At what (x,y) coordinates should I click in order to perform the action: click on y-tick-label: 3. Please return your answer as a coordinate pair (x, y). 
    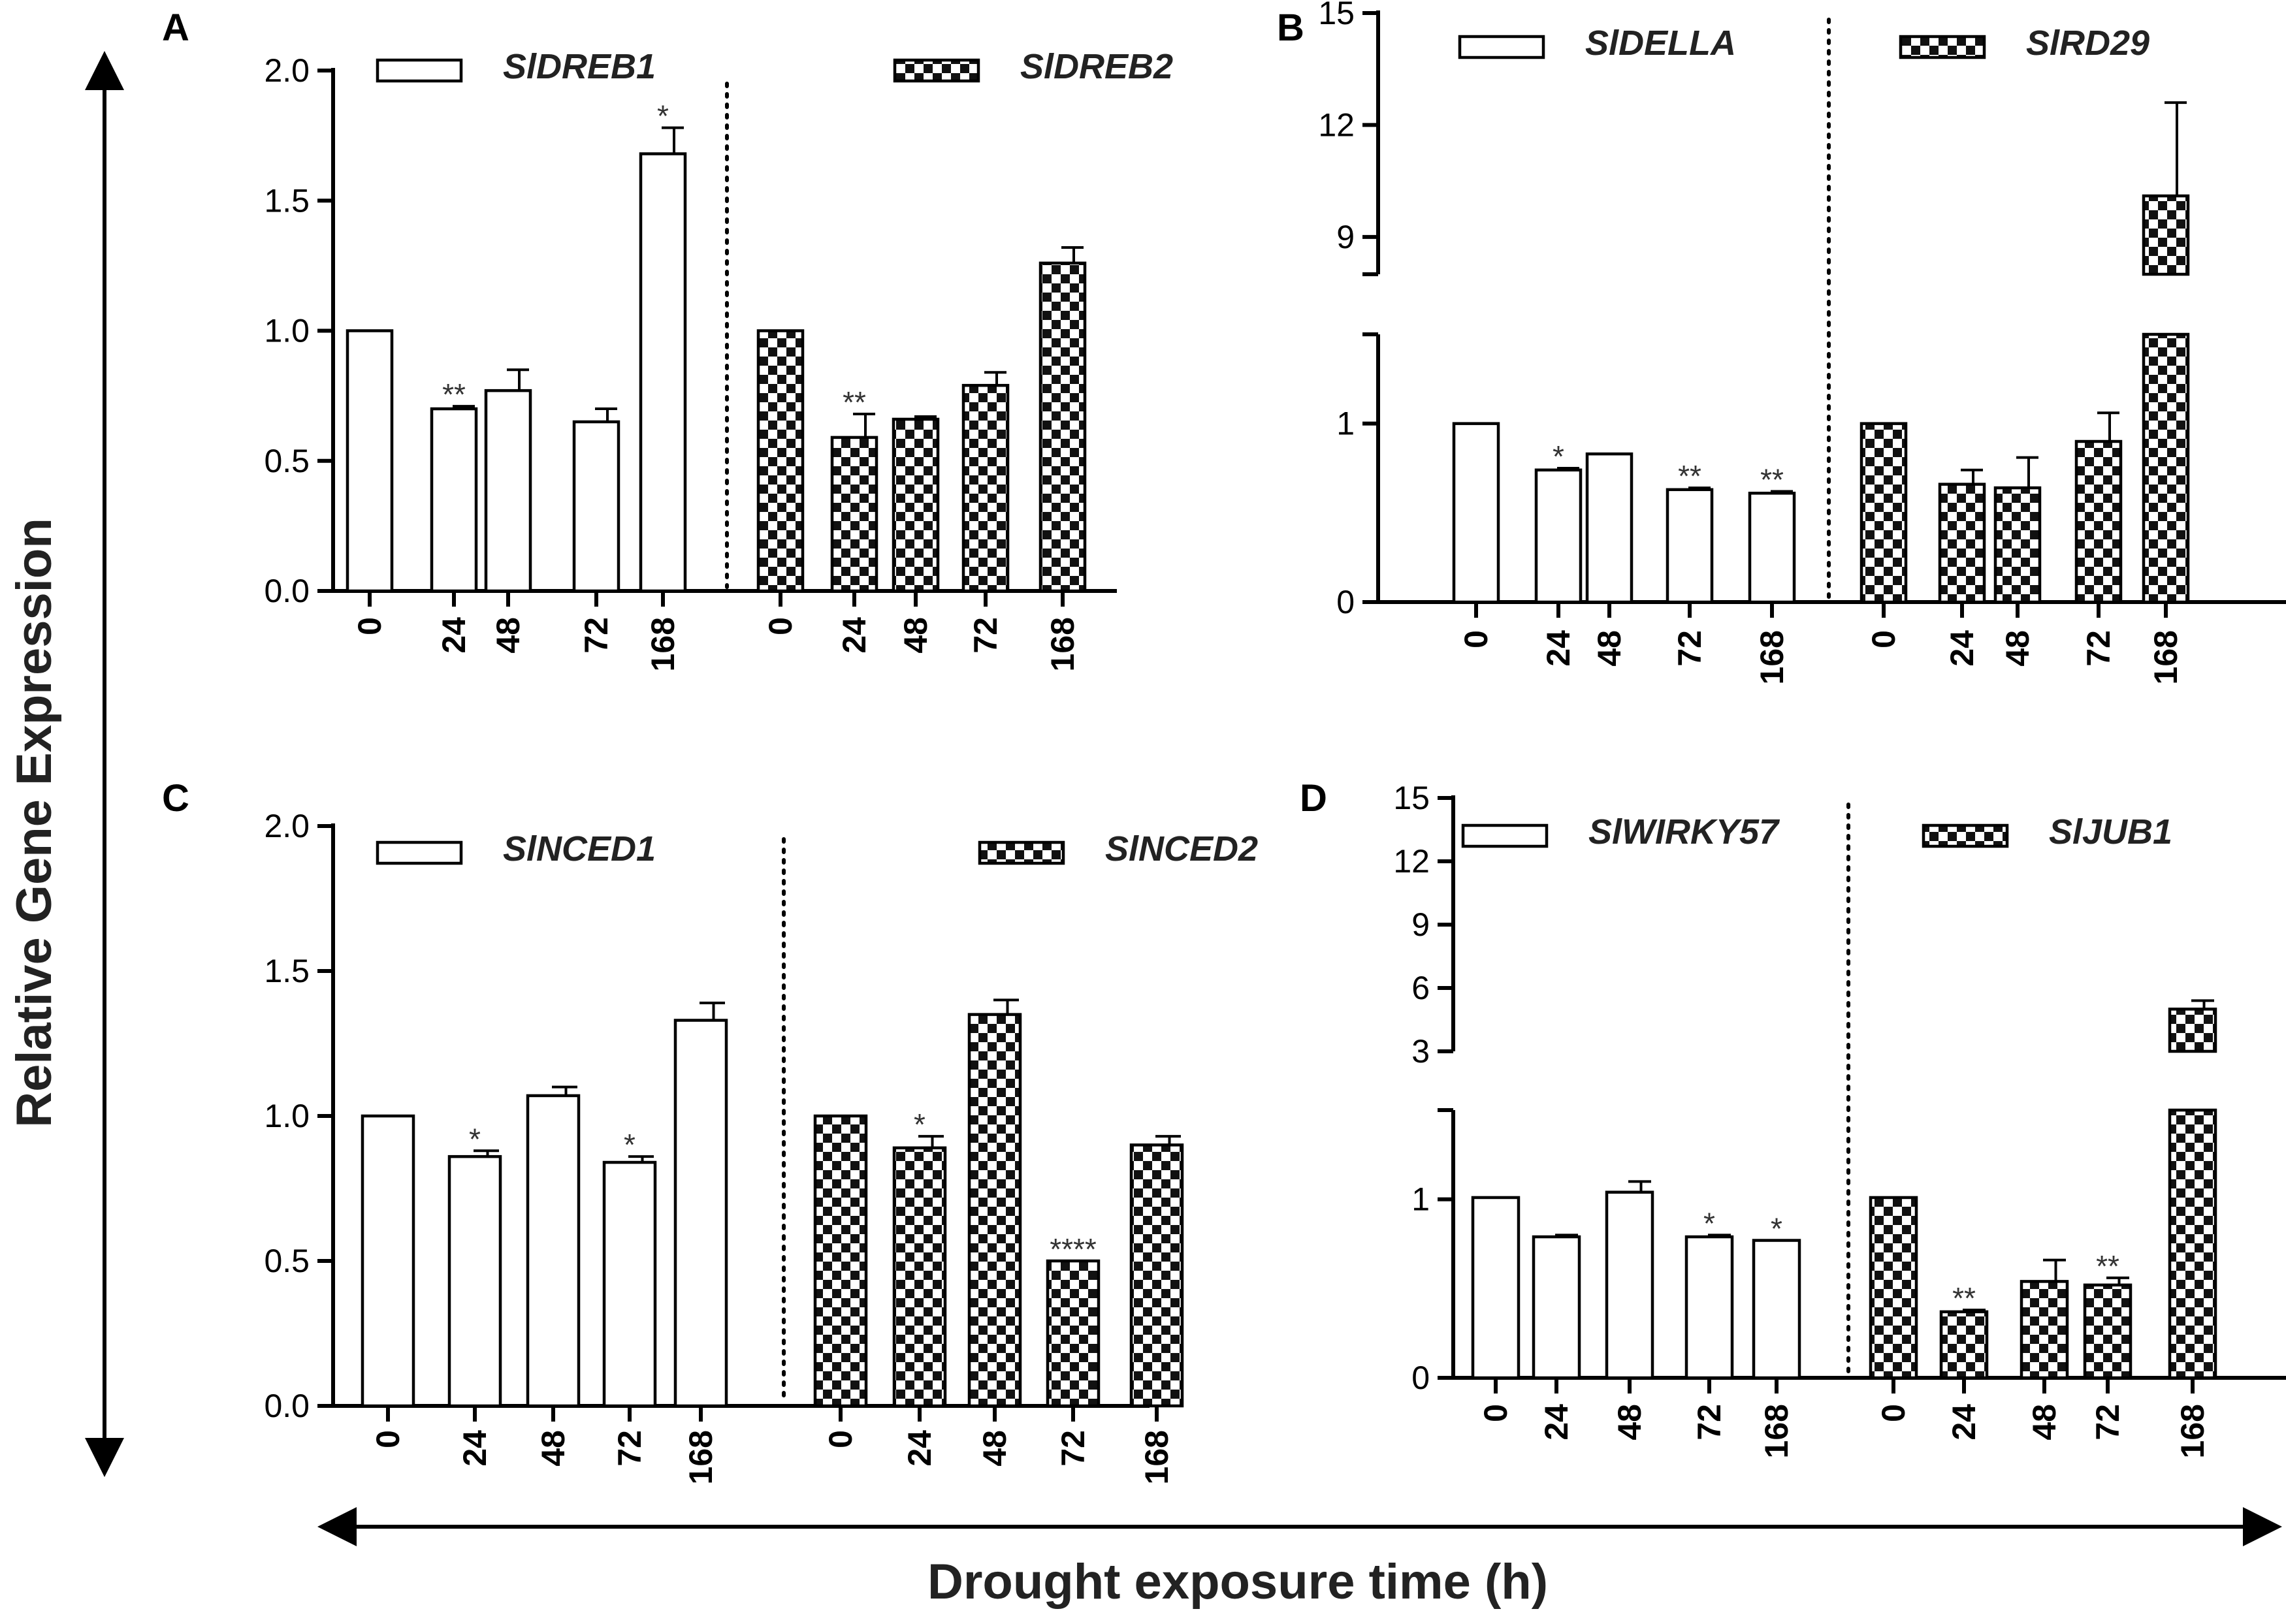
    Looking at the image, I should click on (1420, 1051).